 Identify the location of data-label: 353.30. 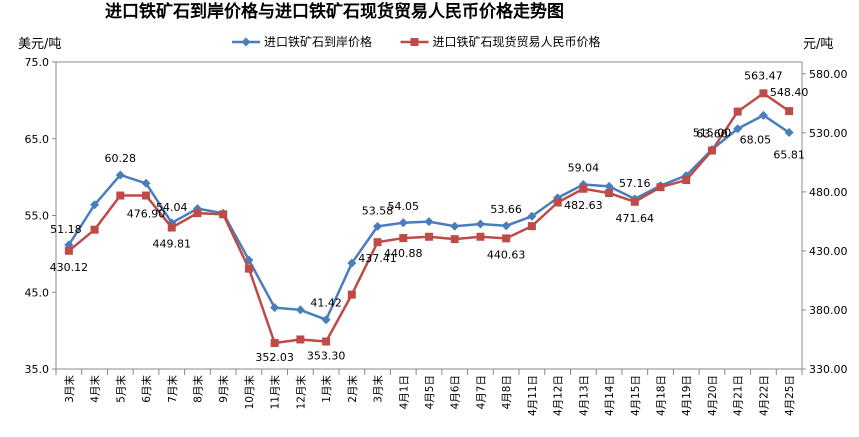
(326, 355).